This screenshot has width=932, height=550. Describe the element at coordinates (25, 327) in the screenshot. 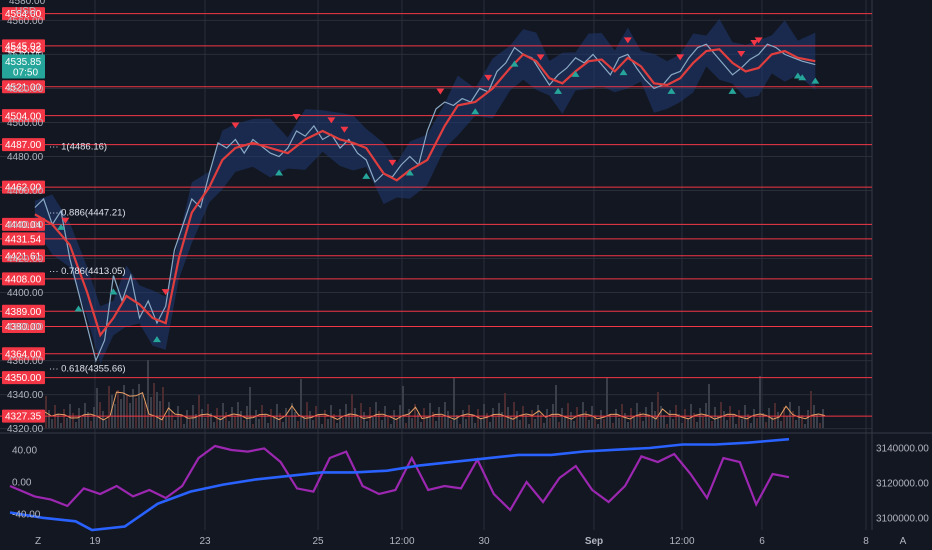

I see `price-tick-label: 4380.00` at that location.